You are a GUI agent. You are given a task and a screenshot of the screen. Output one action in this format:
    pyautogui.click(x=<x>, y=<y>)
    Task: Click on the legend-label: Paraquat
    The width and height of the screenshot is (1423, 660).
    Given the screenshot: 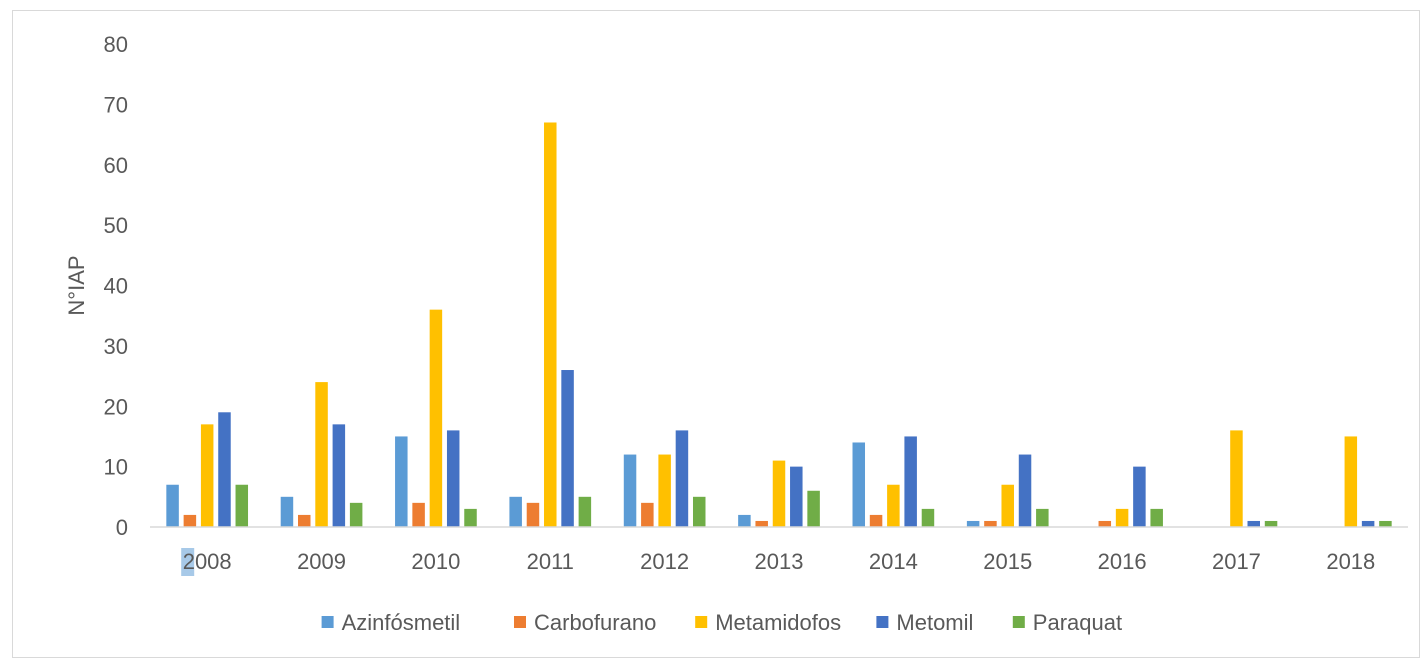 What is the action you would take?
    pyautogui.click(x=1077, y=622)
    